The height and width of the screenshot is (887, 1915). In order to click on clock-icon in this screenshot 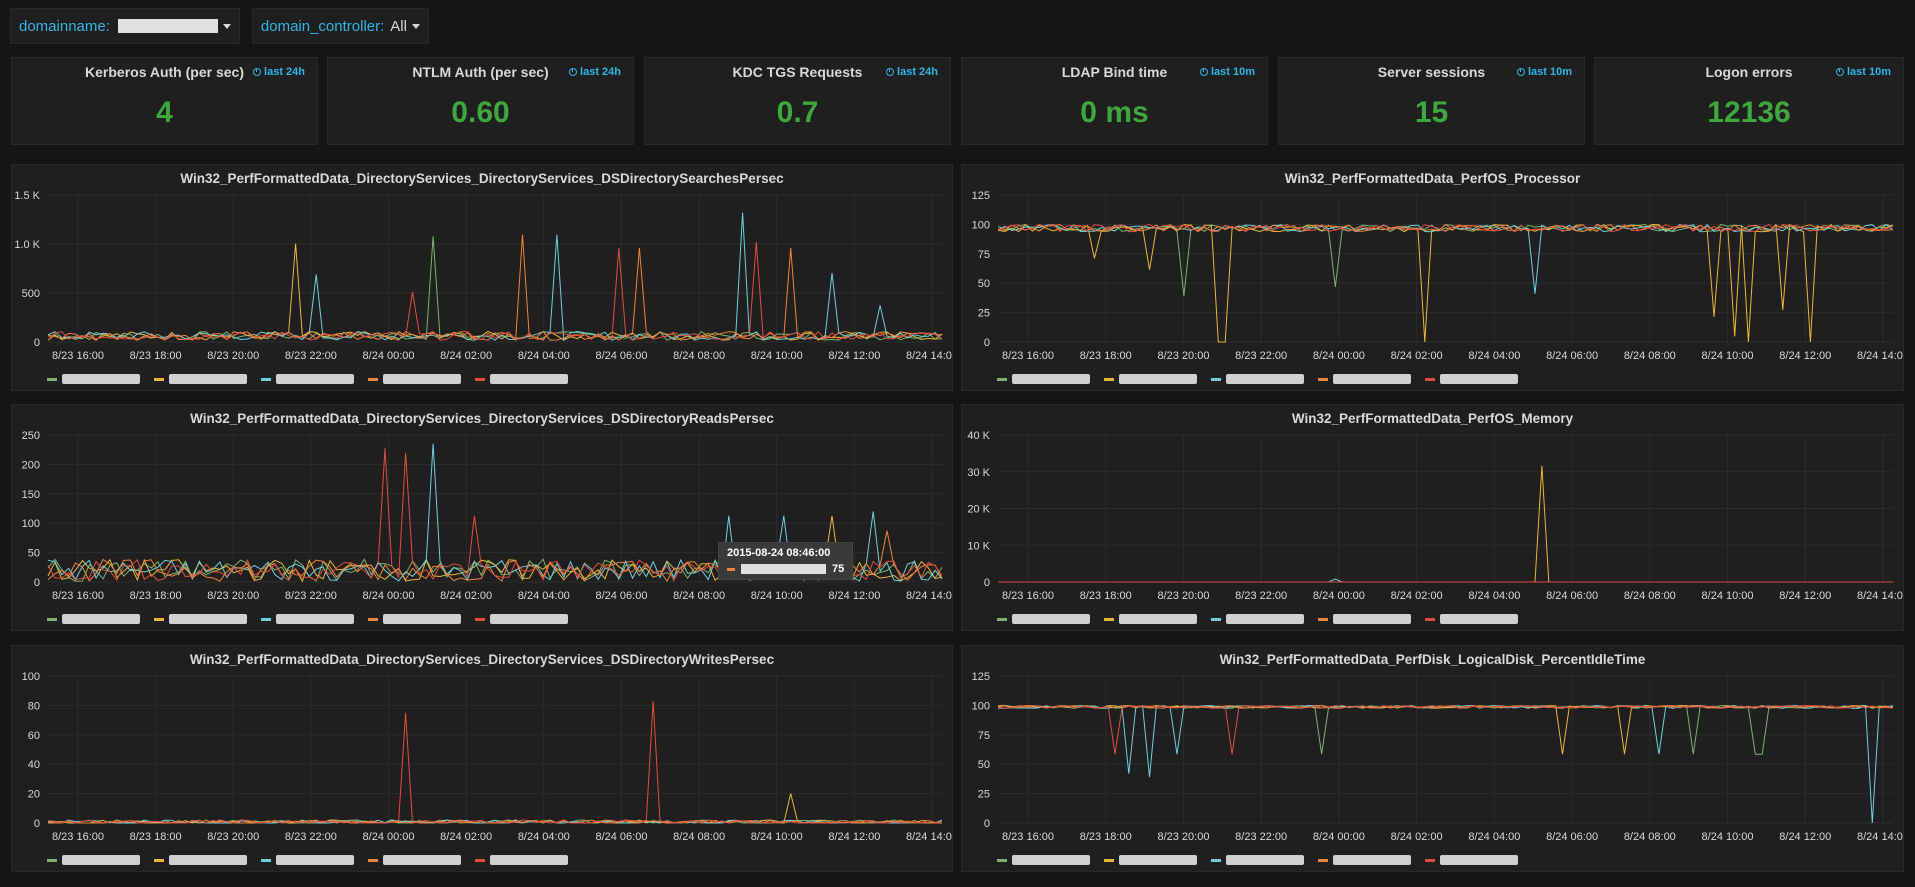, I will do `click(1839, 72)`.